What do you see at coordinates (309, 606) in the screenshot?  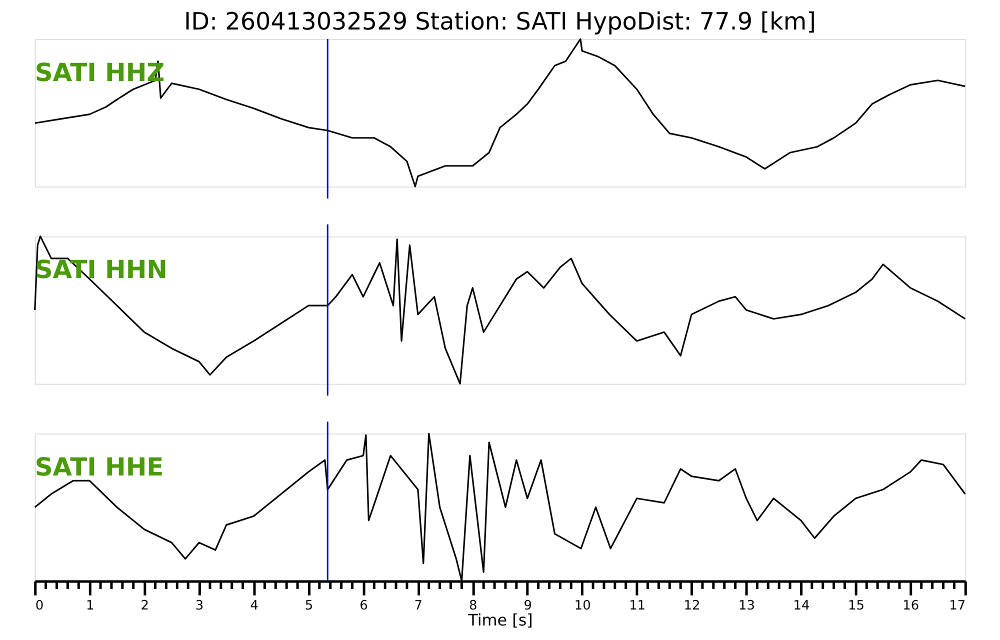 I see `x-tick-label: 5` at bounding box center [309, 606].